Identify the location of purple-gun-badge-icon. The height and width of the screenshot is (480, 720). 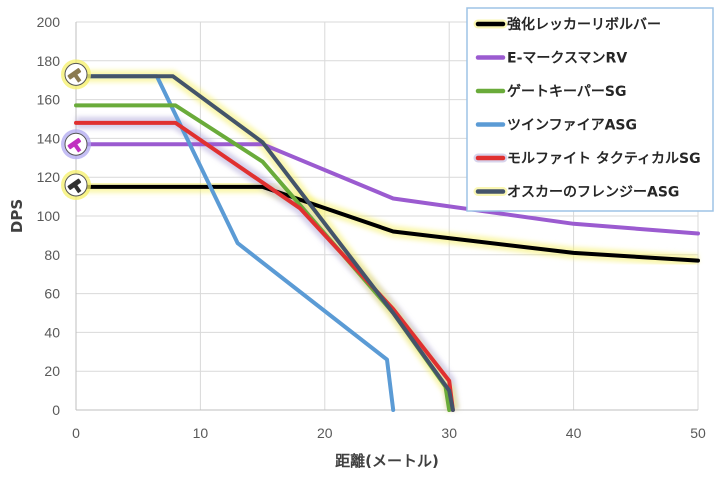
(76, 144).